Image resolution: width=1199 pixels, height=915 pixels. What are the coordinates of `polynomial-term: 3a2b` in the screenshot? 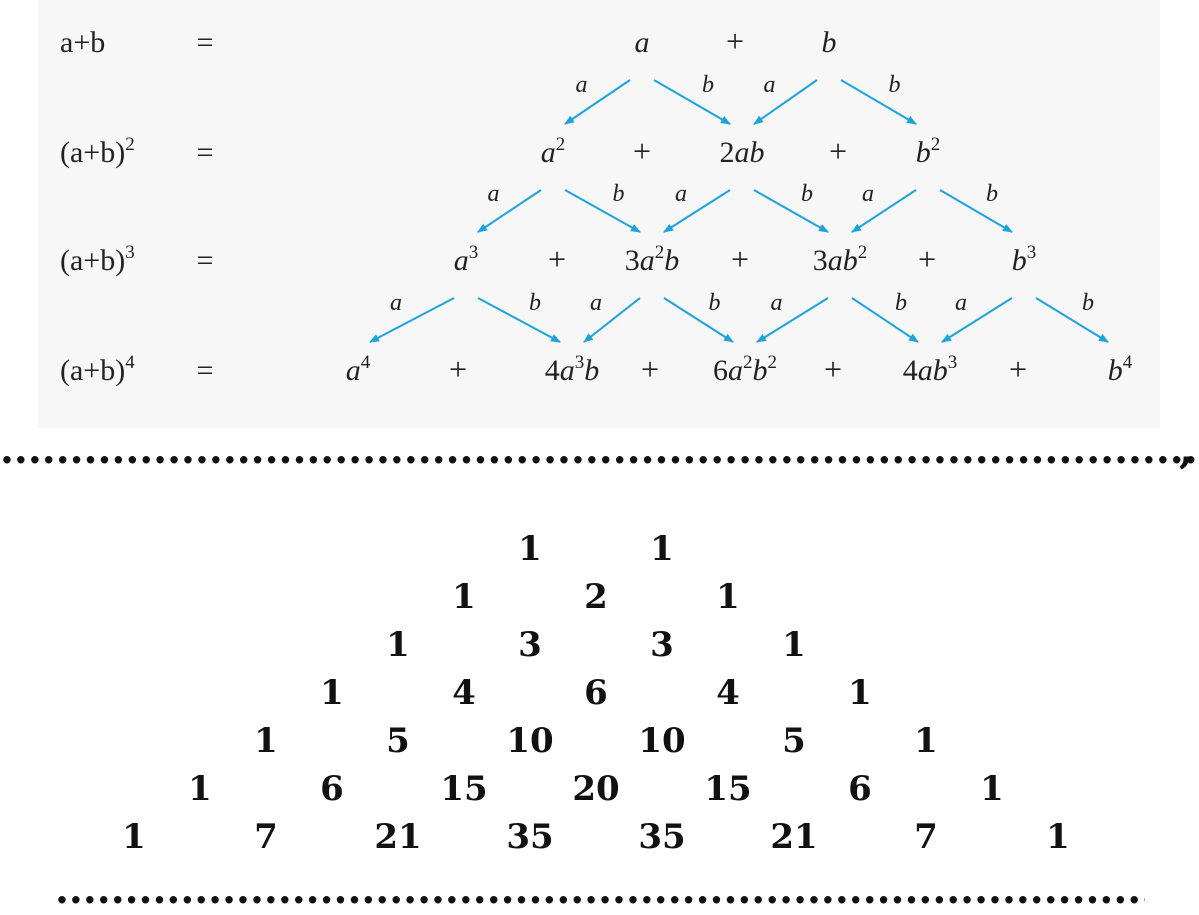 It's located at (652, 259).